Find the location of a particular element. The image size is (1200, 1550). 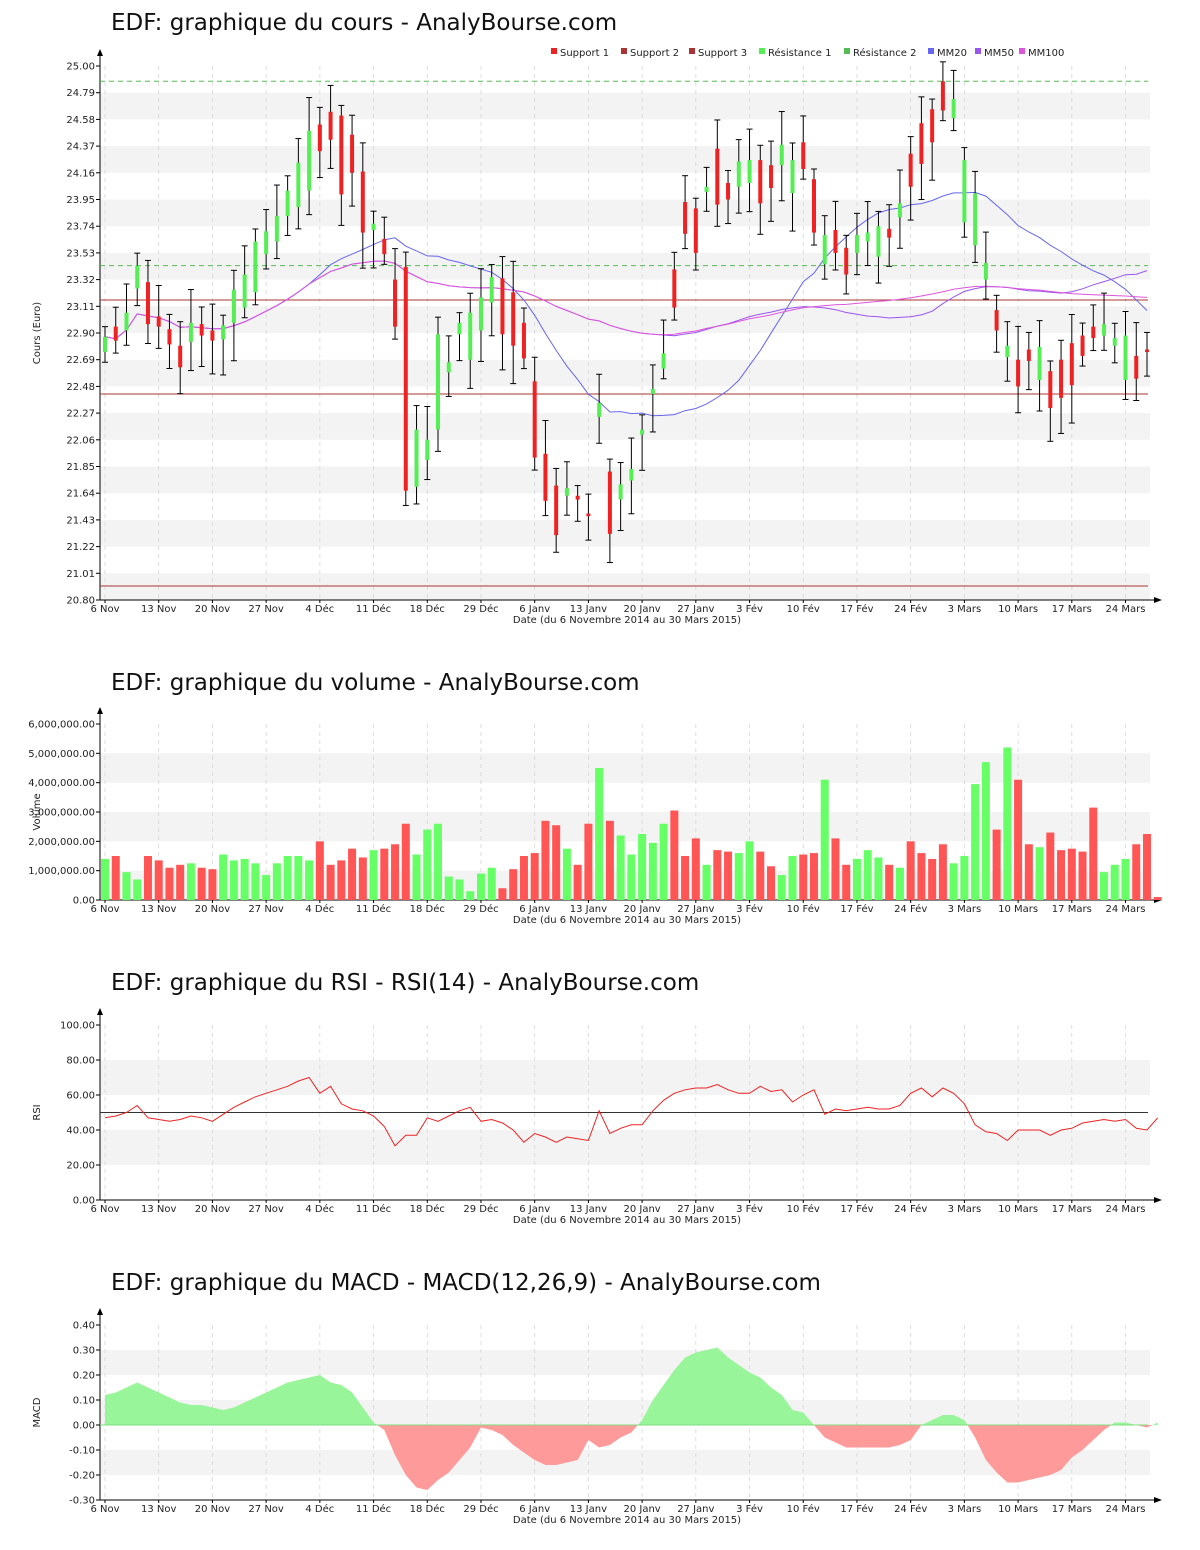

macd-ytick-label: -0.30 is located at coordinates (82, 1501).